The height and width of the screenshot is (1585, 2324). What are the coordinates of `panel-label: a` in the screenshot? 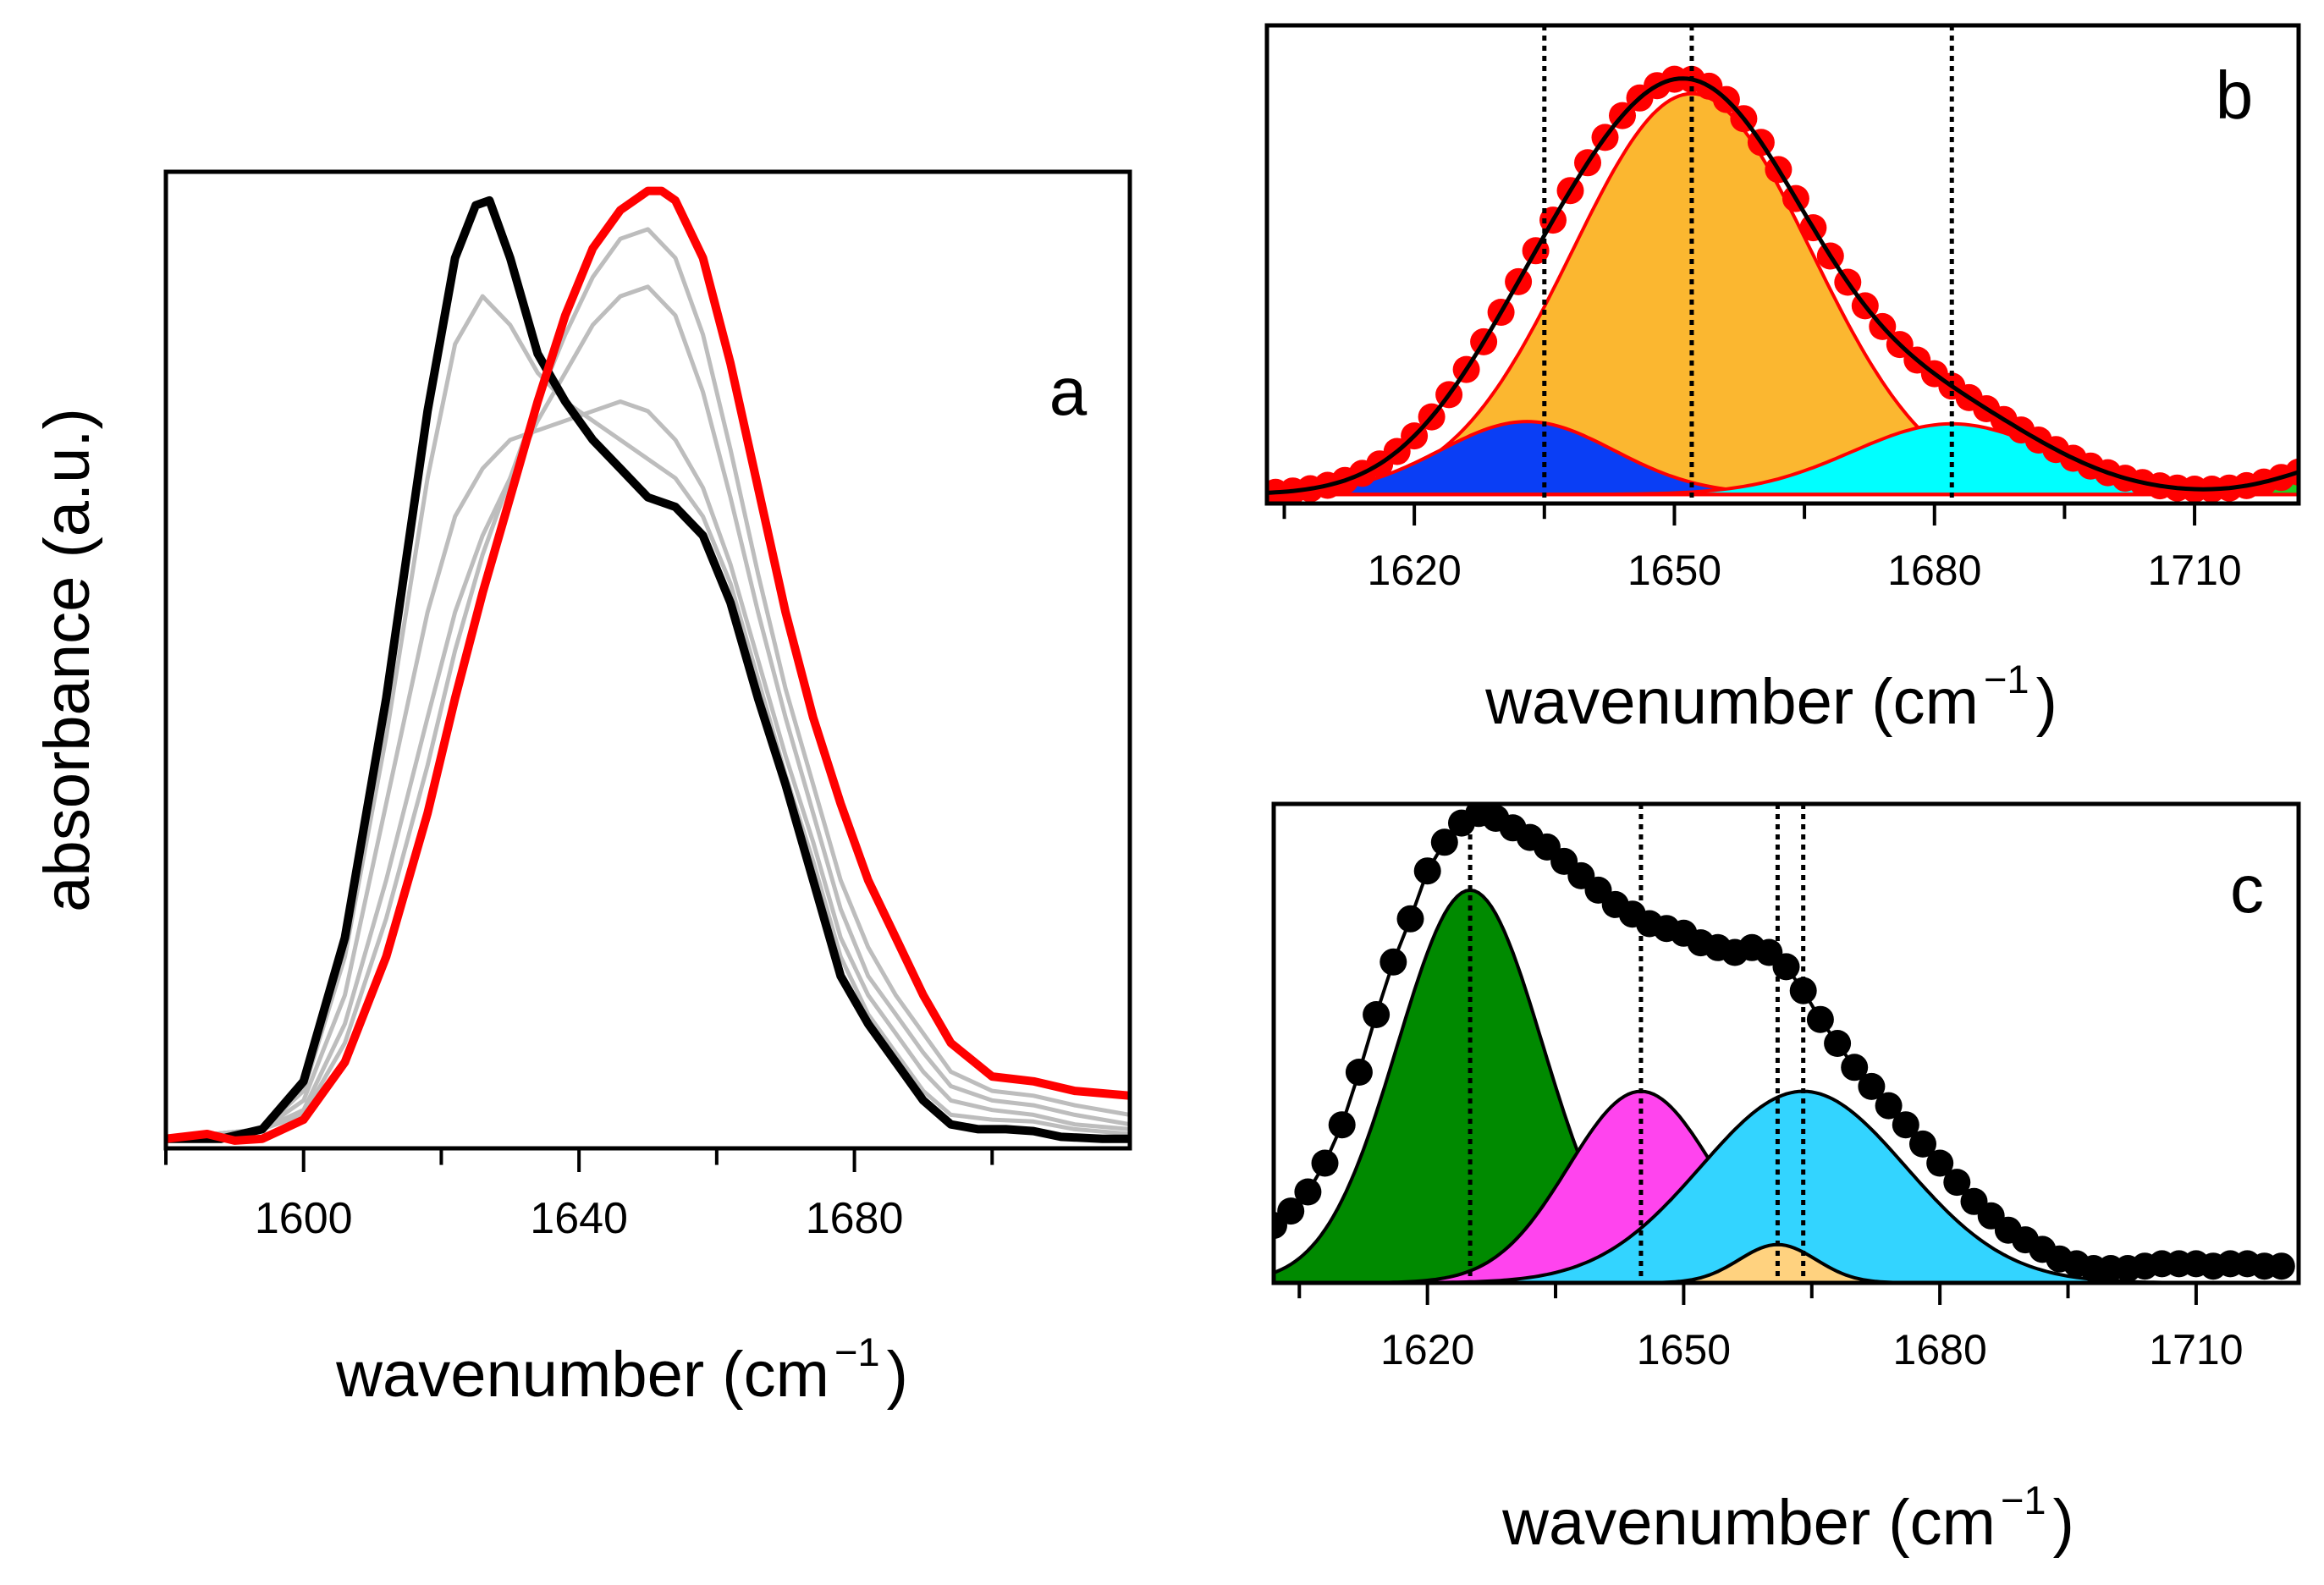 It's located at (1068, 391).